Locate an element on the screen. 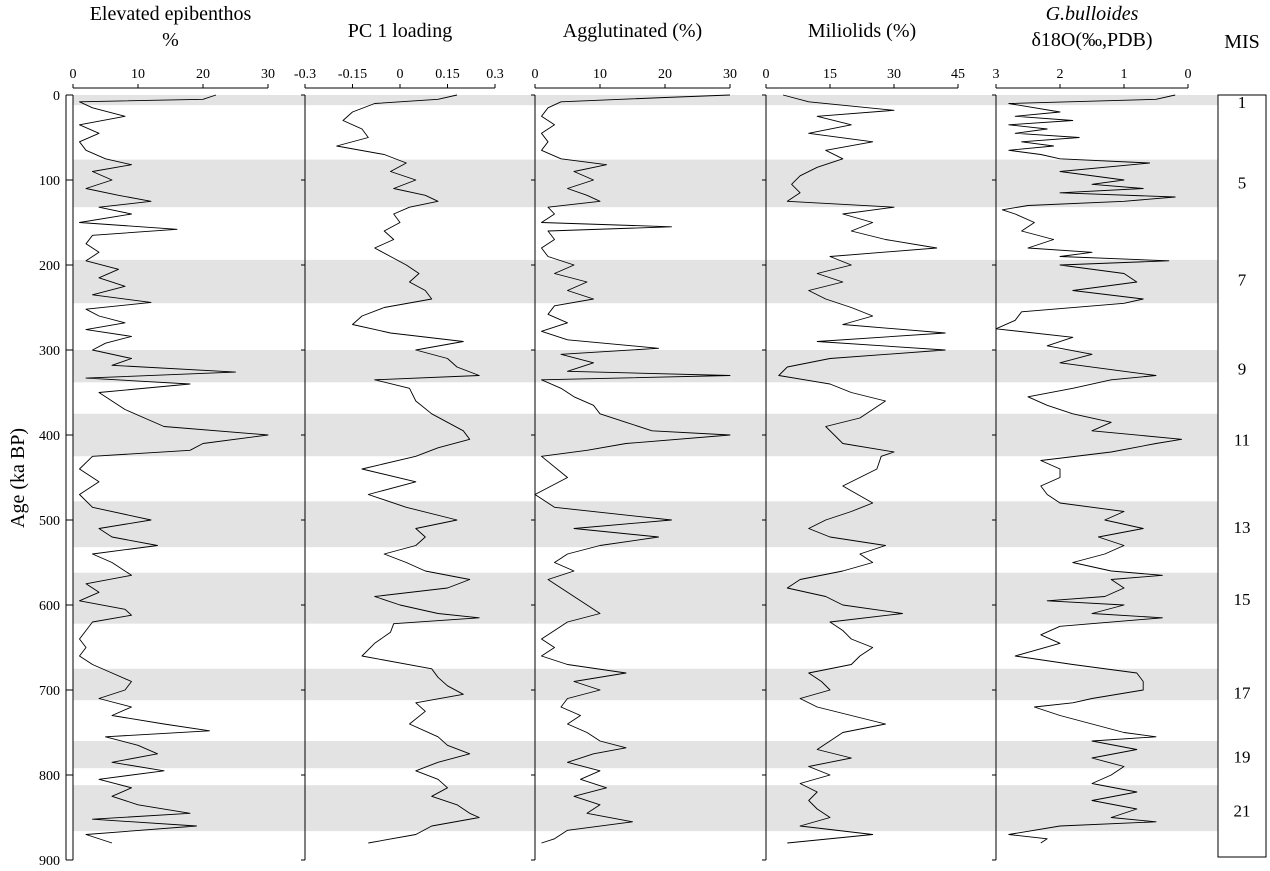 The image size is (1270, 871). panel-elevated-tick-label-0: 0 is located at coordinates (73, 74).